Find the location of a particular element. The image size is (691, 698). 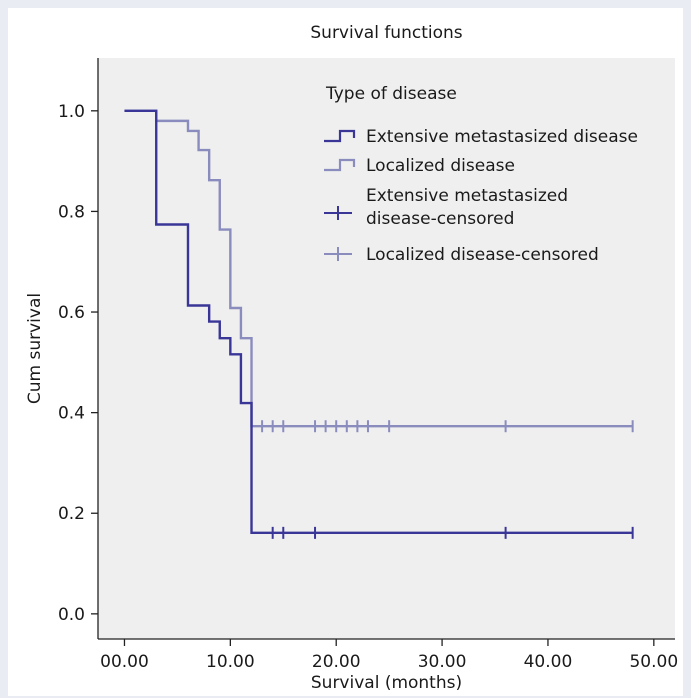

y-tick-label: 0.4 is located at coordinates (71, 414).